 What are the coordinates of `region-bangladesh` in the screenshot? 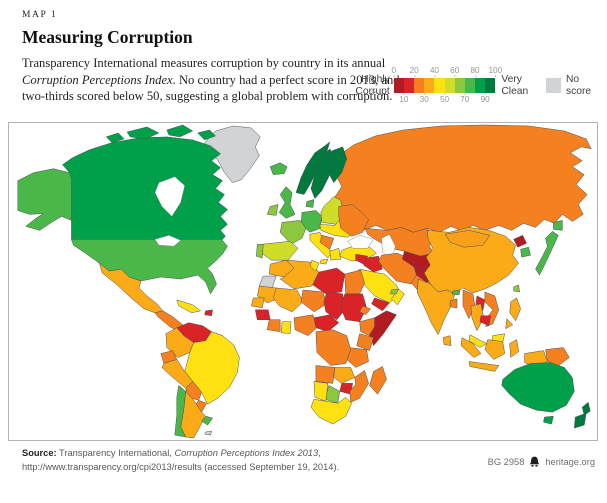 It's located at (453, 303).